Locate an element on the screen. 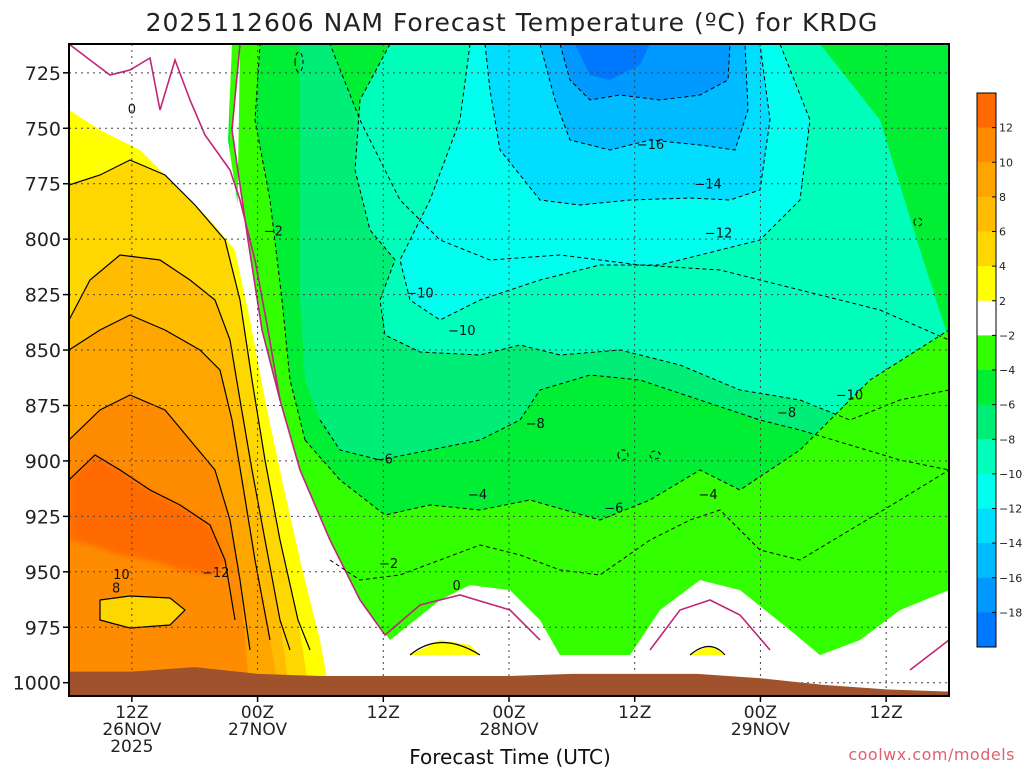  y-tick-label: 900 is located at coordinates (43, 462).